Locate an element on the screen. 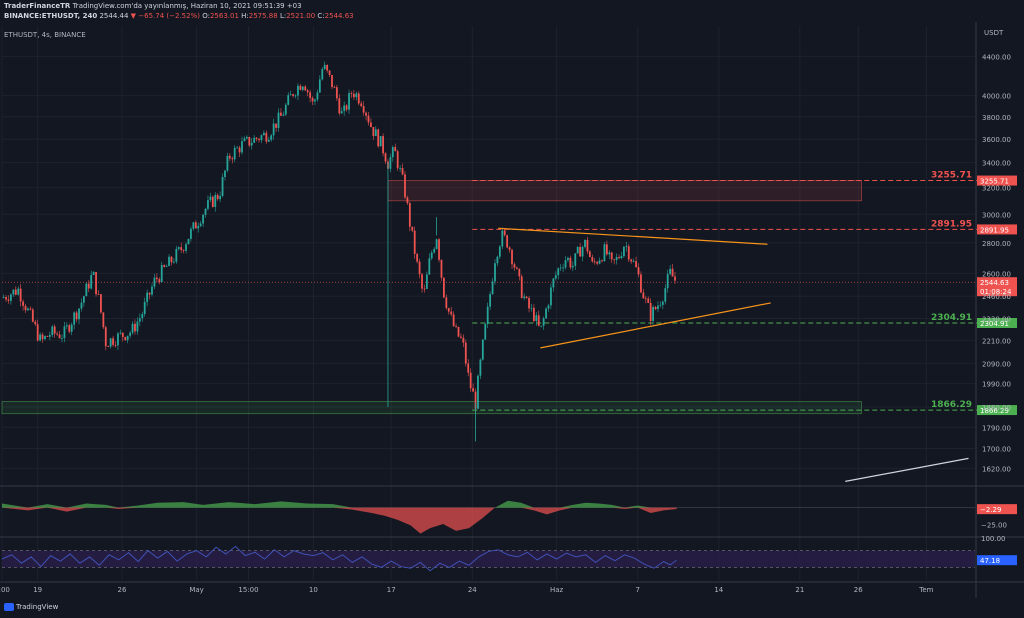  time-axis-tick: Tem is located at coordinates (925, 590).